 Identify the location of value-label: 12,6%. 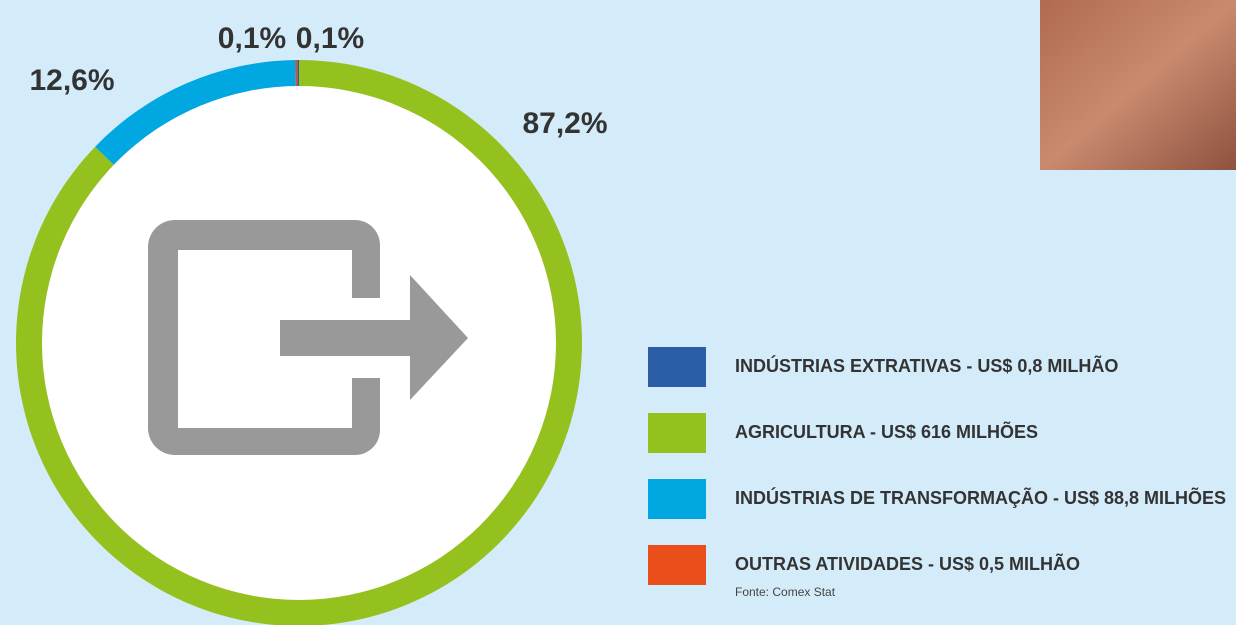
(71, 80).